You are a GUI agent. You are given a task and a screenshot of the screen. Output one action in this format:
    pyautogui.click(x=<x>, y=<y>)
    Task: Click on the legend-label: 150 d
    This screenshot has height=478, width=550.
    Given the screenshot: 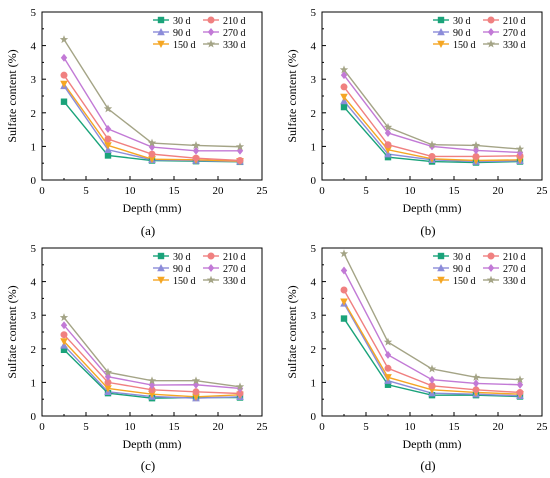 What is the action you would take?
    pyautogui.click(x=464, y=45)
    